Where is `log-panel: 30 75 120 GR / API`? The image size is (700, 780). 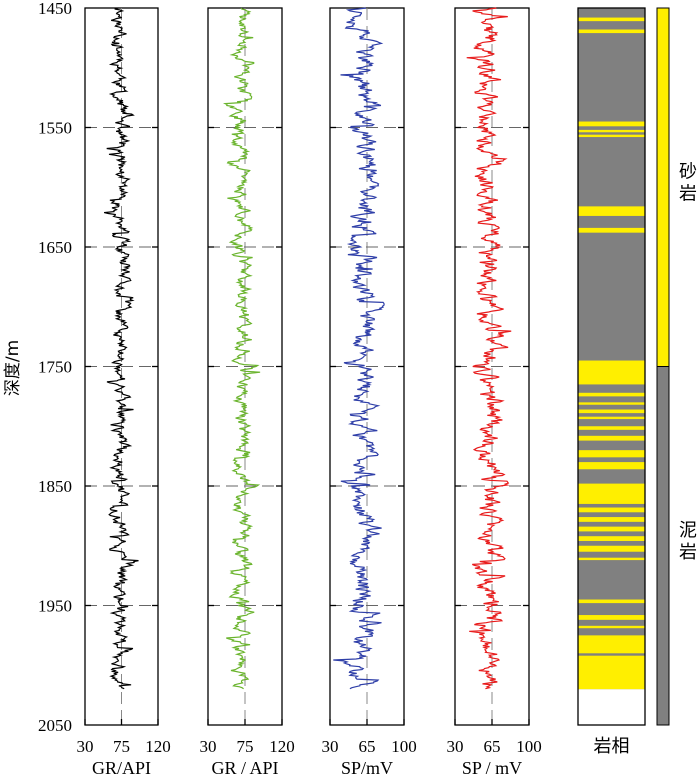
log-panel: 30 75 120 GR / API is located at coordinates (247, 392).